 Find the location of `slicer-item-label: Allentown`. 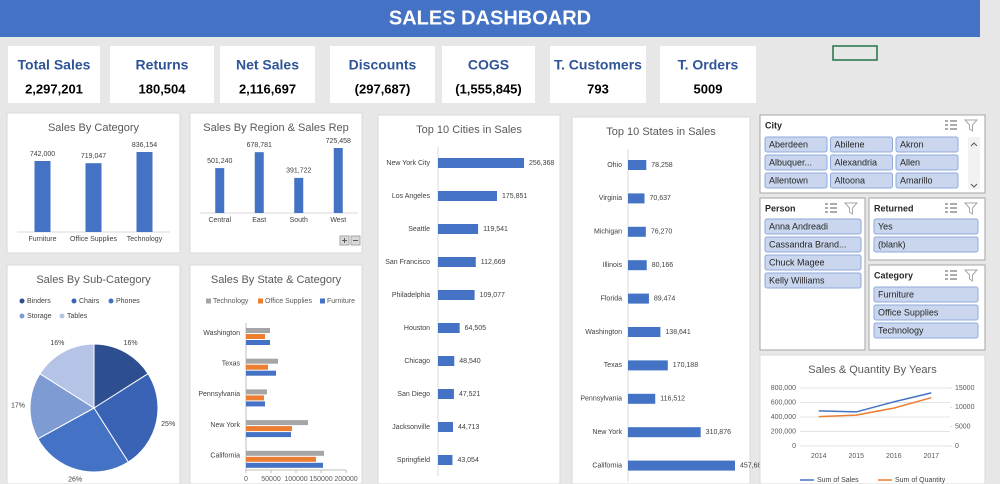

slicer-item-label: Allentown is located at coordinates (788, 180).